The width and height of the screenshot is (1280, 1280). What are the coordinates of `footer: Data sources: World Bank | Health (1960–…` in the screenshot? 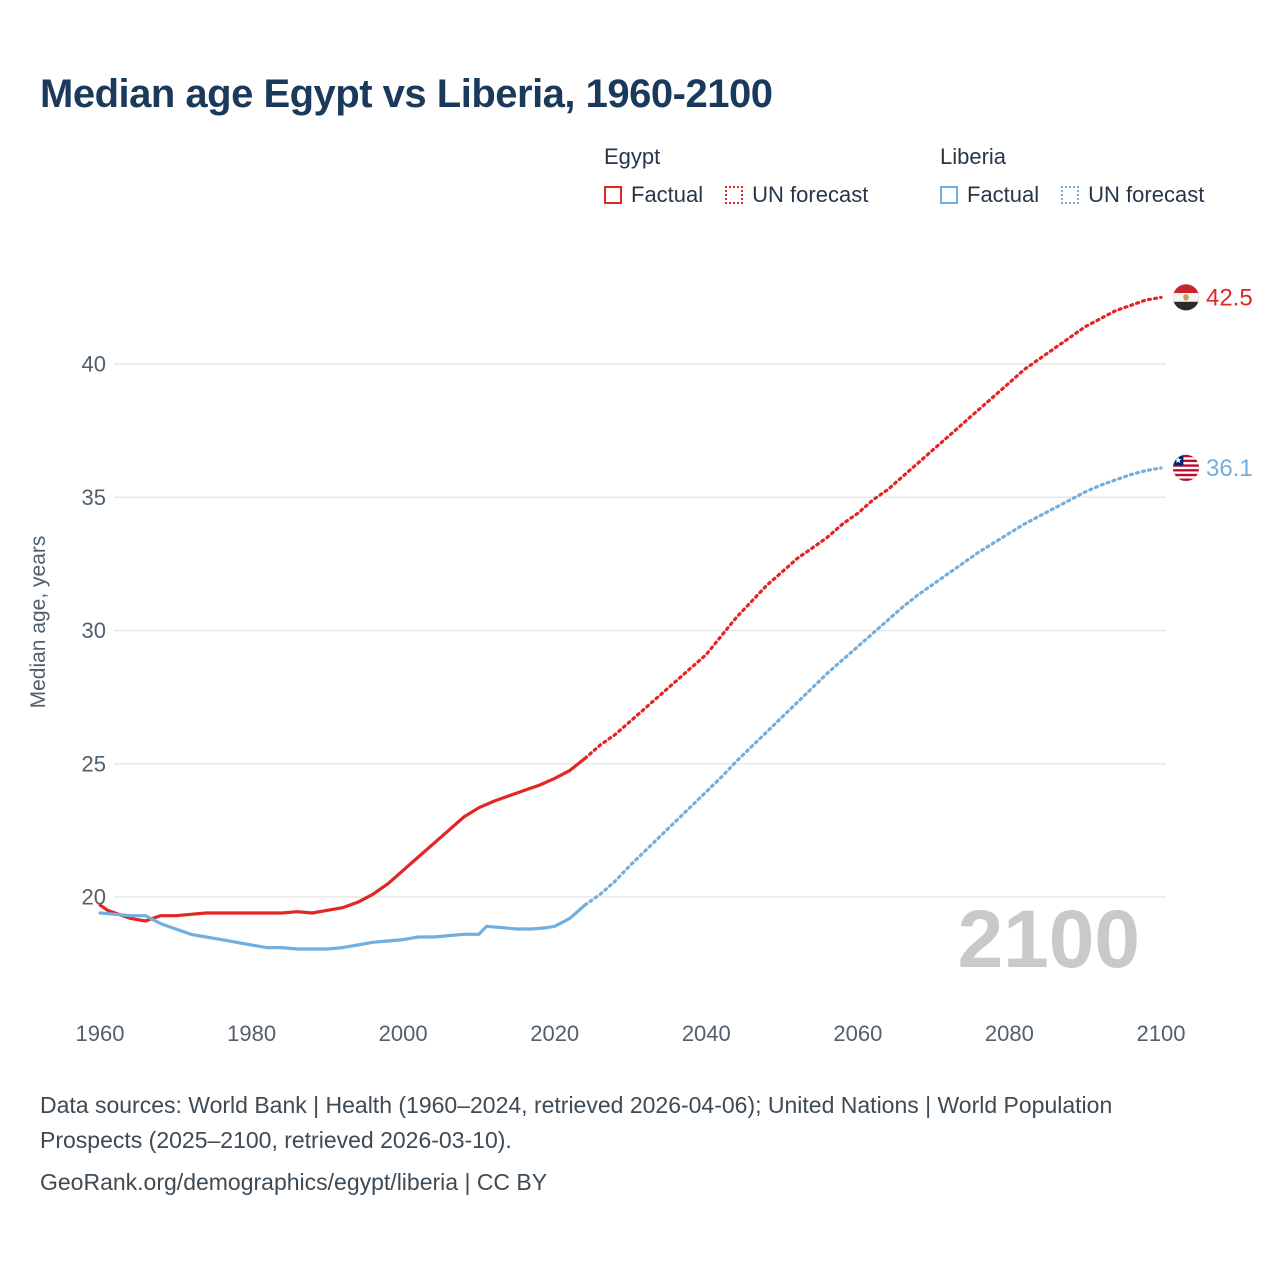 It's located at (586, 1144).